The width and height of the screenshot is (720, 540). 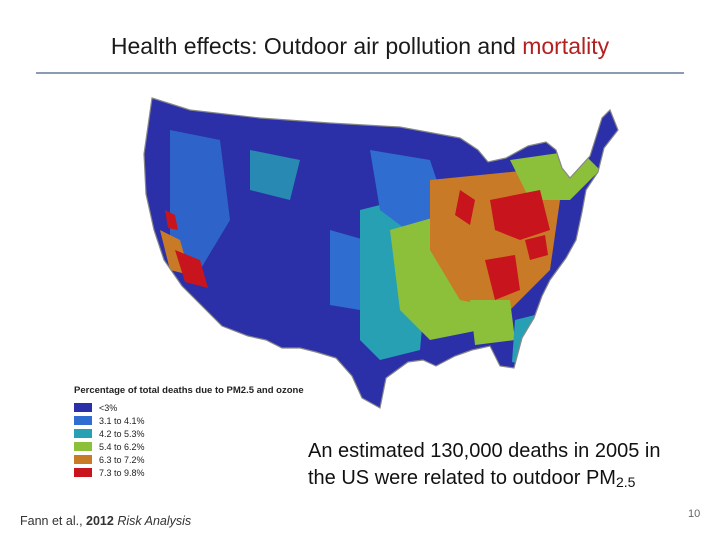 I want to click on citation: Fann et al., 2012 Risk Analysis, so click(x=105, y=521).